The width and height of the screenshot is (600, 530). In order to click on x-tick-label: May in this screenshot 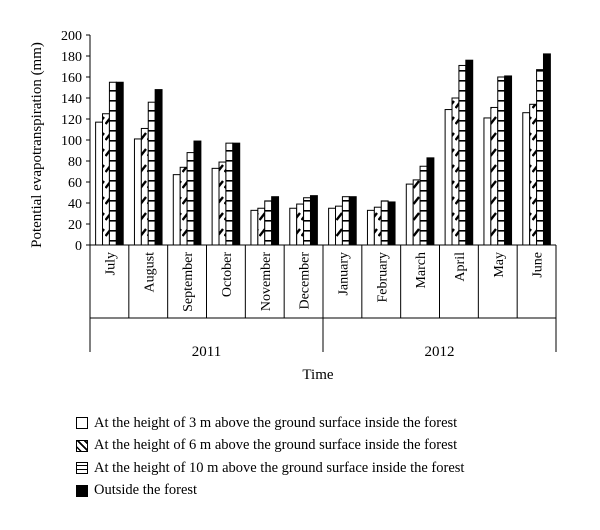, I will do `click(499, 265)`.